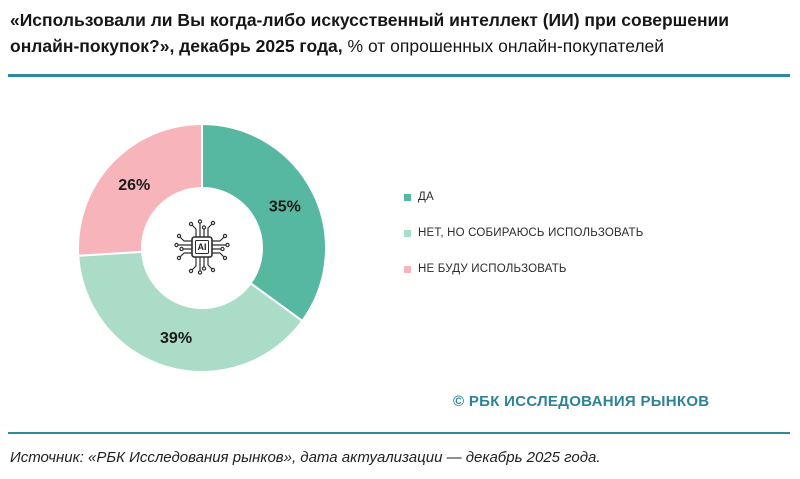 Image resolution: width=800 pixels, height=479 pixels. I want to click on slice-label-0: 35%, so click(285, 206).